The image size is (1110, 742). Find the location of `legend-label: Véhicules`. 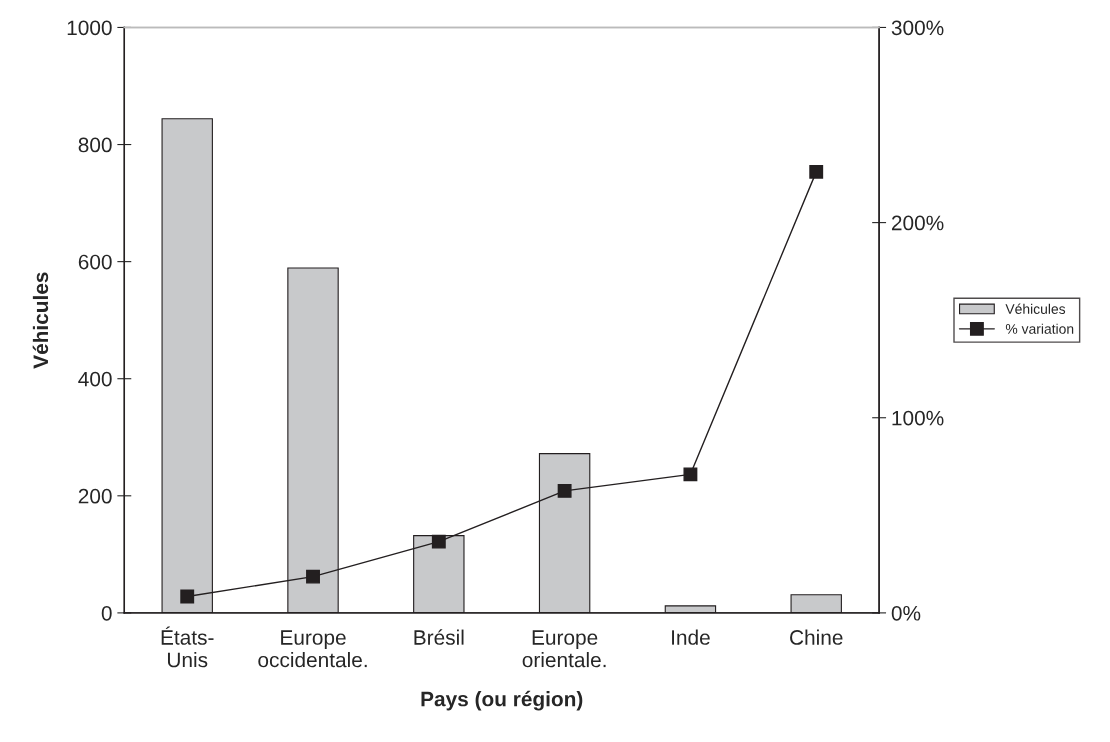

legend-label: Véhicules is located at coordinates (1035, 308).